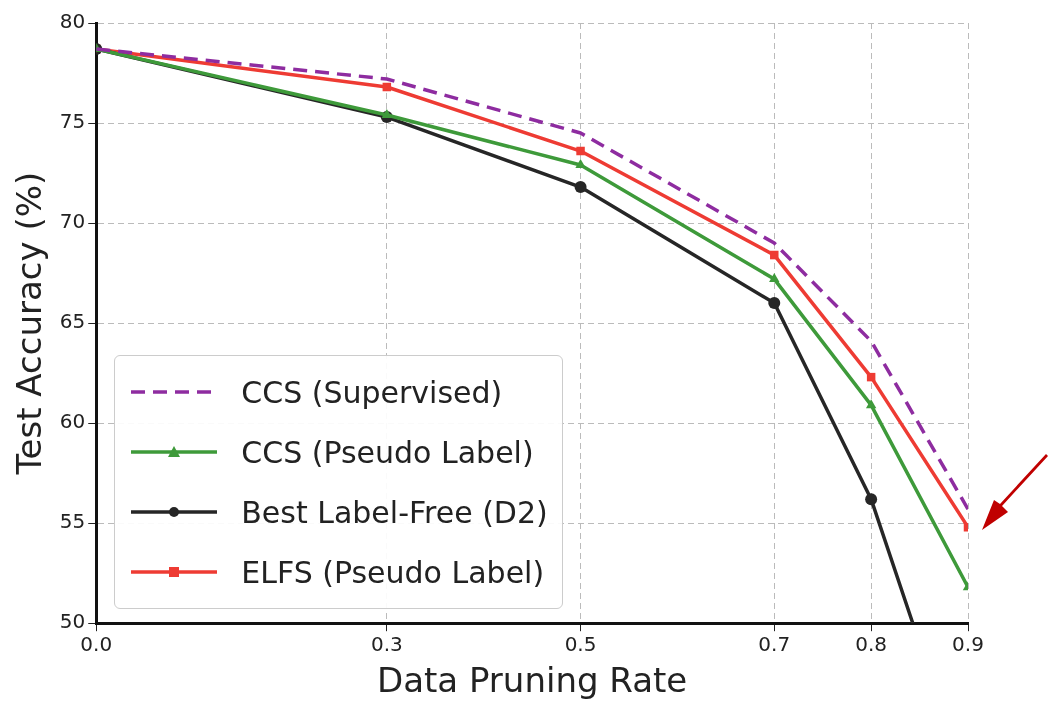 The image size is (1049, 711). What do you see at coordinates (387, 452) in the screenshot?
I see `legend-label: CCS (Pseudo Label)` at bounding box center [387, 452].